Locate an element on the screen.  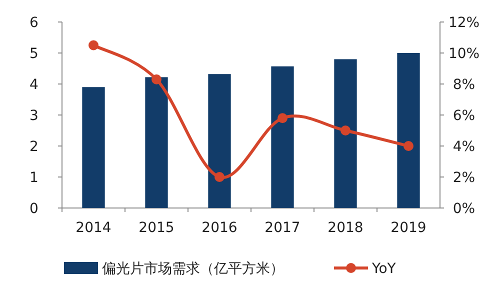
y-tick-label: 2 is located at coordinates (34, 147).